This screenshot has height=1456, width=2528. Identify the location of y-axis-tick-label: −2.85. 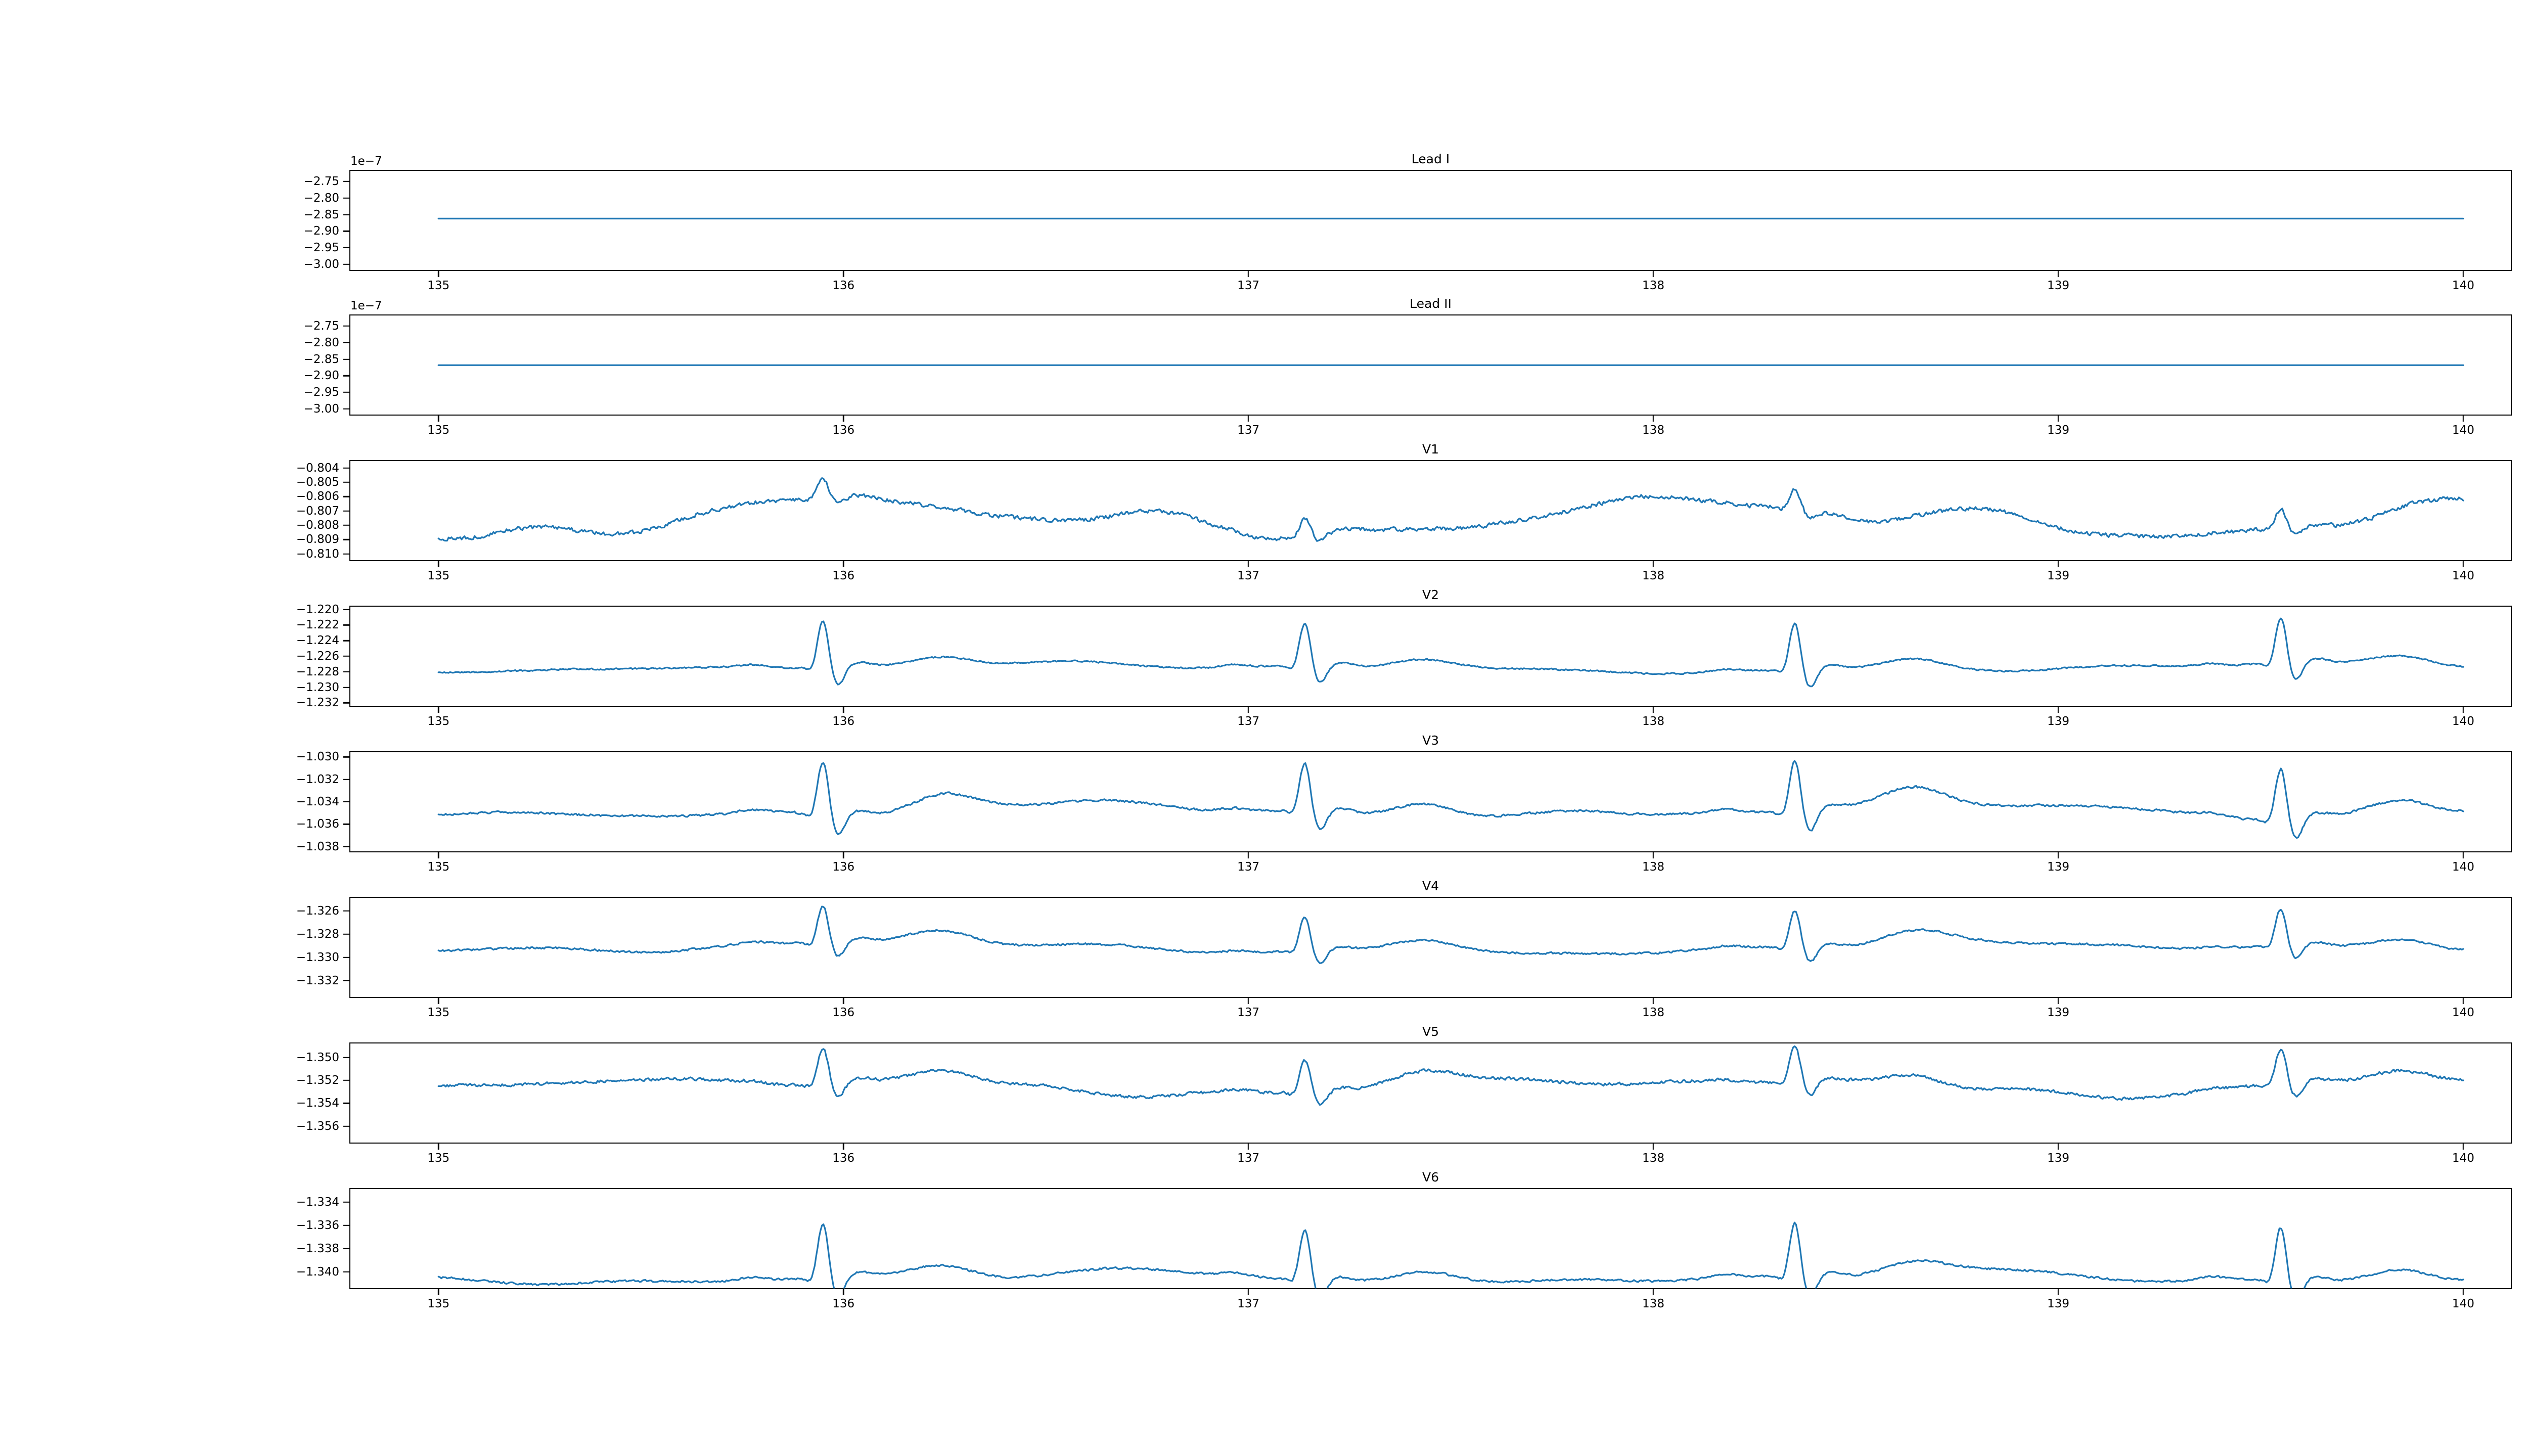
(321, 214).